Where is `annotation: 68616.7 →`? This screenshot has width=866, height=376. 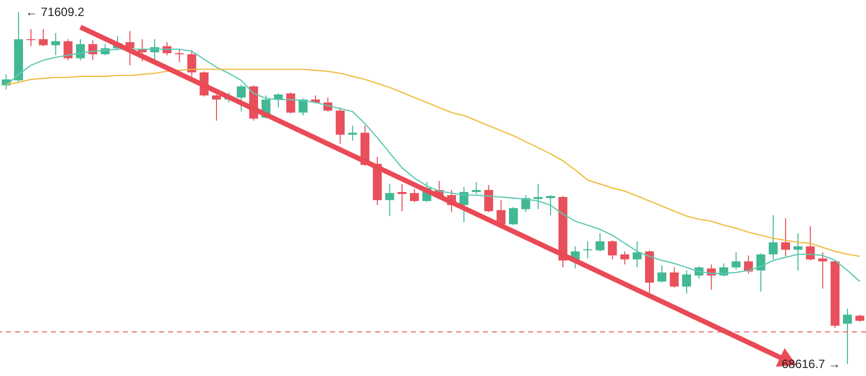
annotation: 68616.7 → is located at coordinates (811, 364).